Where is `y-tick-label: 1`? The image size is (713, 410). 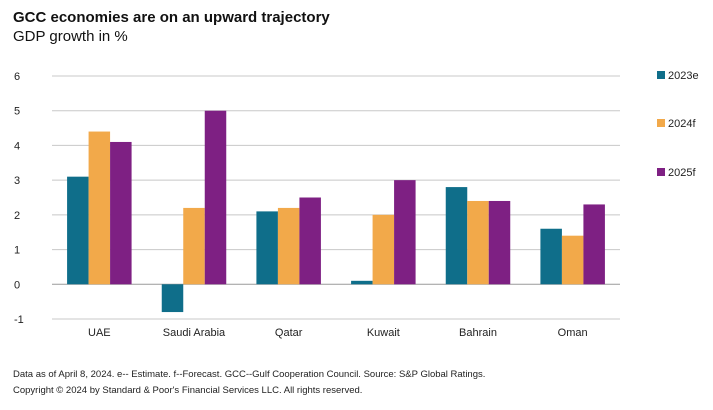 y-tick-label: 1 is located at coordinates (17, 251).